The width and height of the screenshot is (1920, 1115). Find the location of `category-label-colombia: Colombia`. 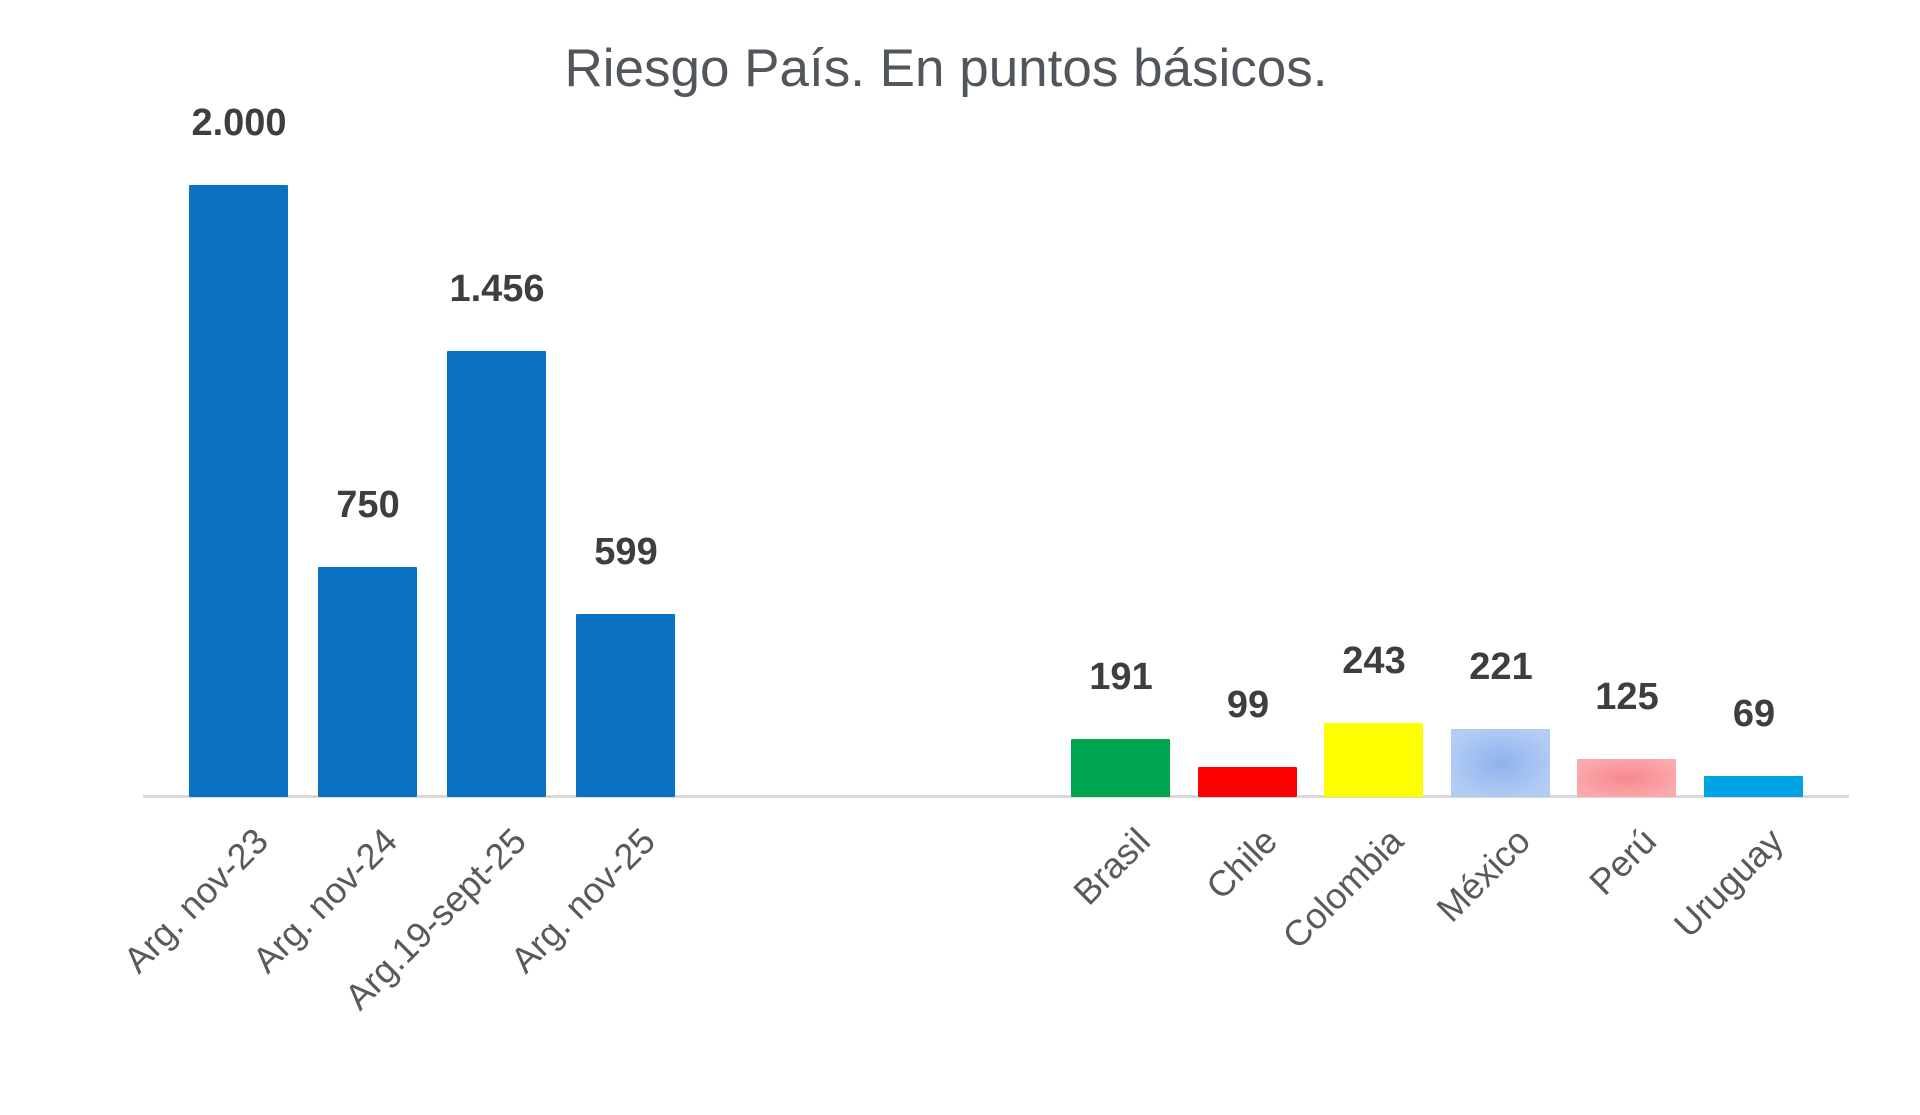

category-label-colombia: Colombia is located at coordinates (1342, 888).